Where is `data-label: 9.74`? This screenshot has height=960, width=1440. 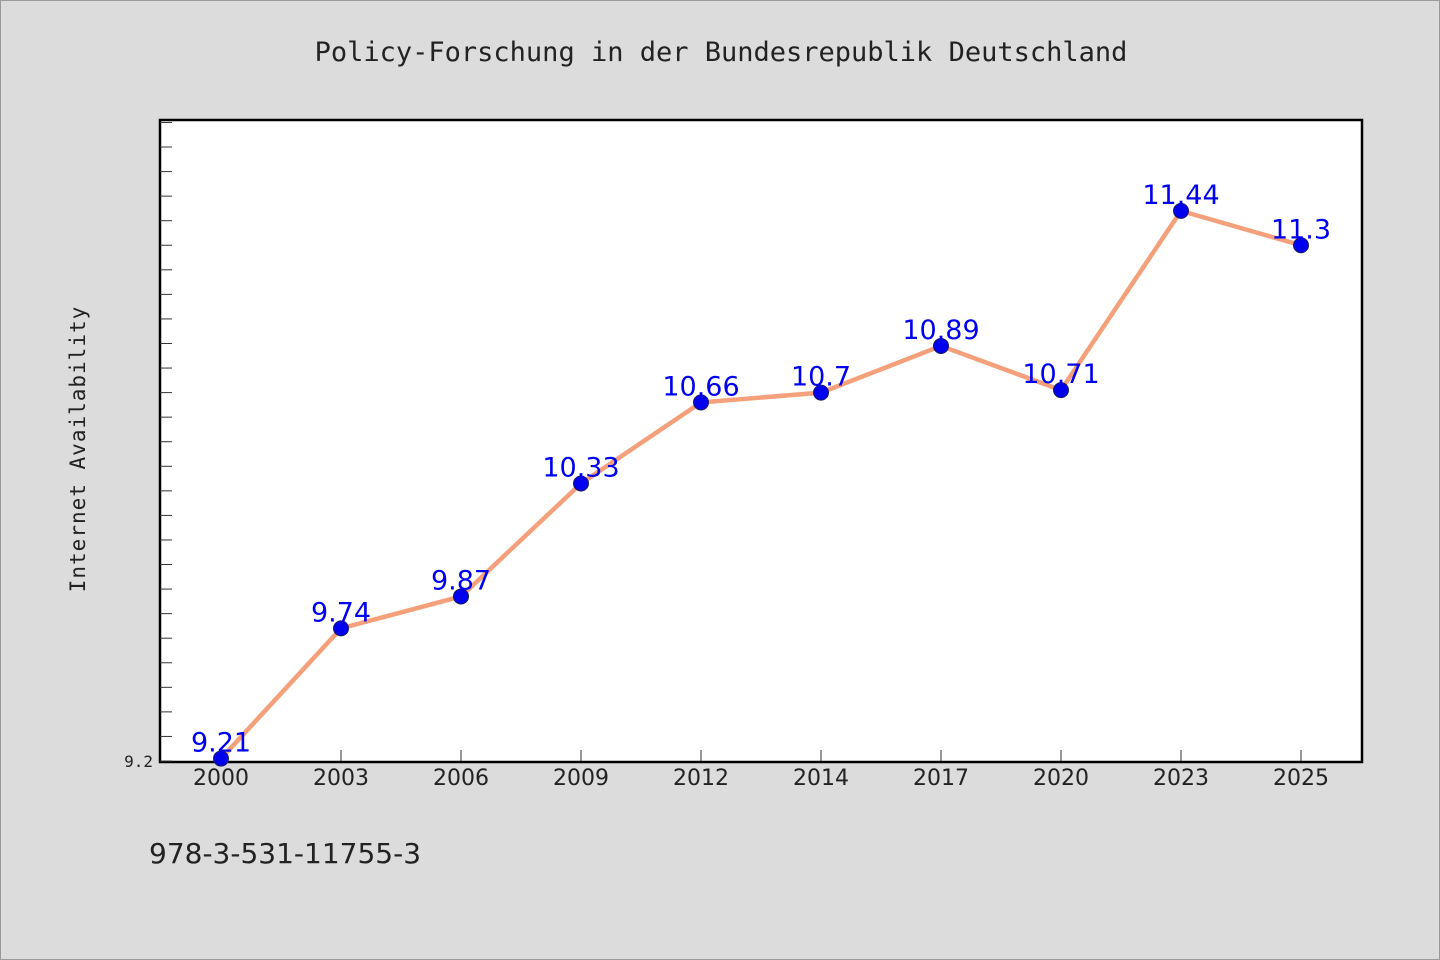
data-label: 9.74 is located at coordinates (341, 612).